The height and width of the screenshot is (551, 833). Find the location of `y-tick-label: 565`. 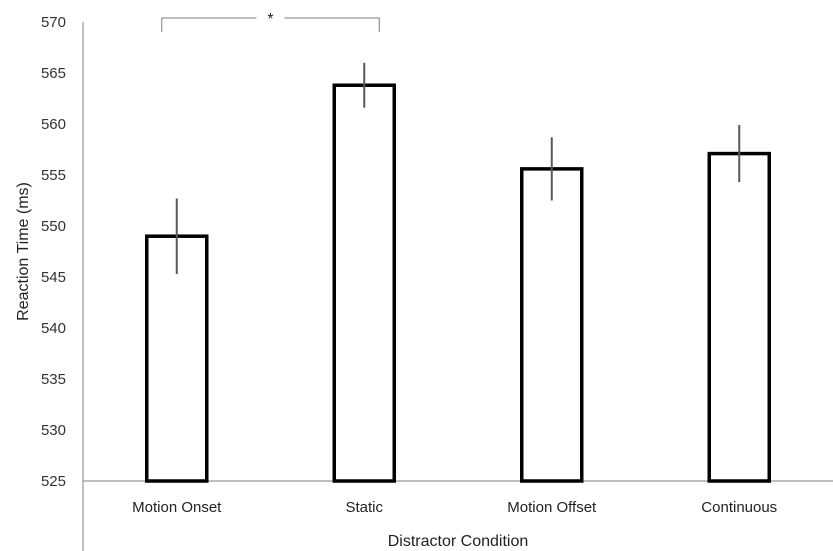

y-tick-label: 565 is located at coordinates (53, 73).